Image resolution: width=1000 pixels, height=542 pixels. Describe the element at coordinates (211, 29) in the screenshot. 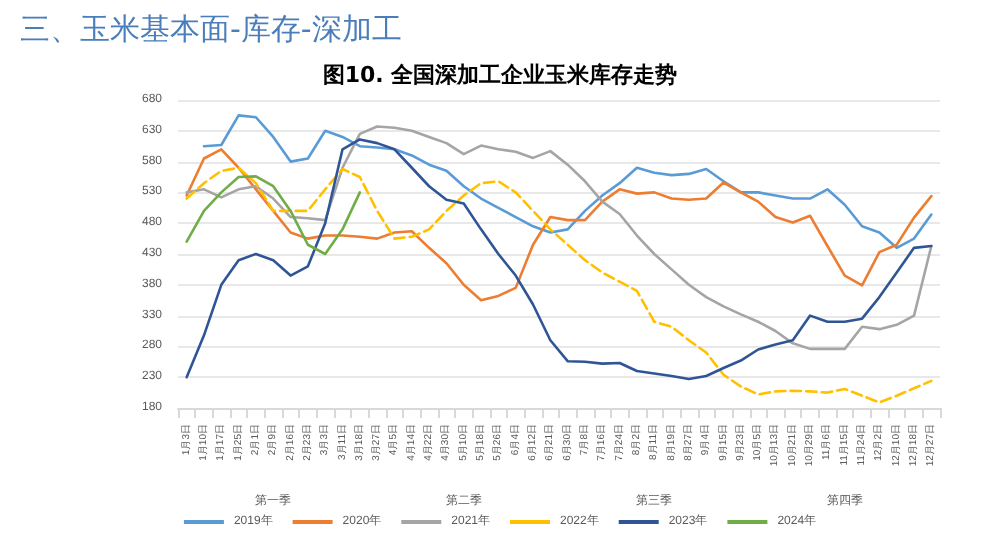

I see `chart-title: 三、玉米基本面-库存-深加工` at that location.